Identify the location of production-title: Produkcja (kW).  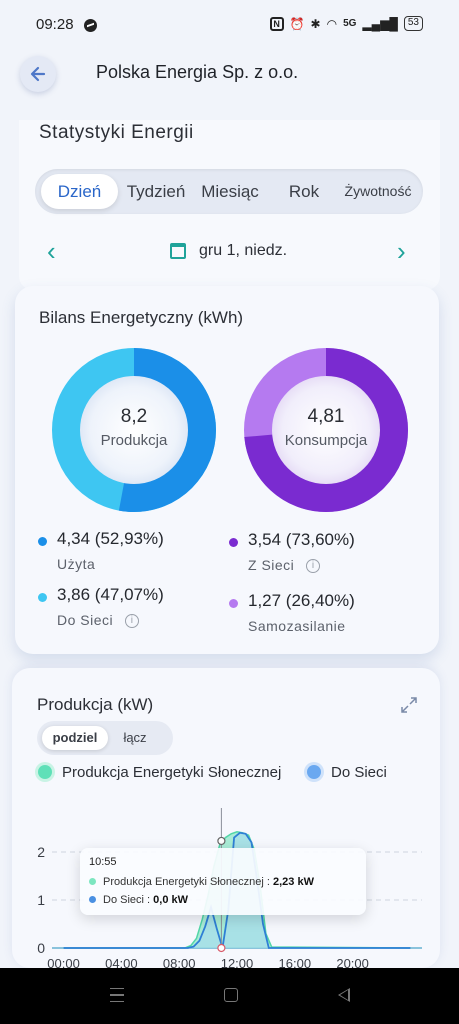
(95, 704).